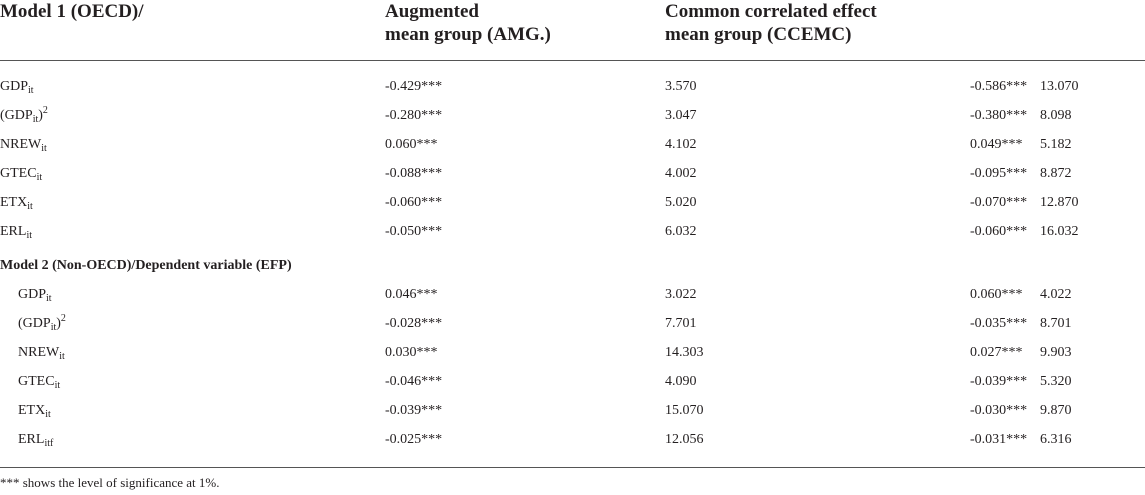  What do you see at coordinates (681, 294) in the screenshot?
I see `amg-statistic: 3.022` at bounding box center [681, 294].